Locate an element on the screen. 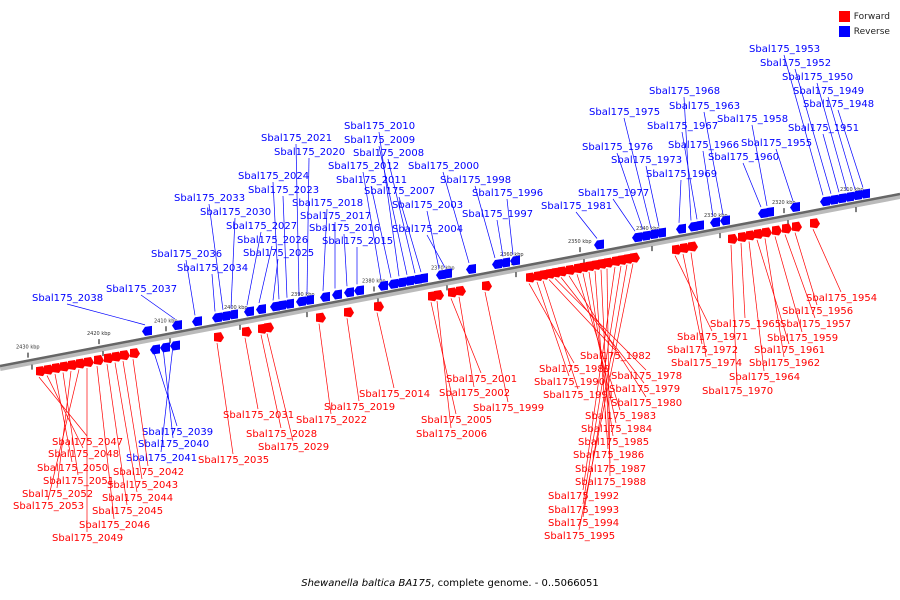  tick-label: 2410 kbp is located at coordinates (166, 321).